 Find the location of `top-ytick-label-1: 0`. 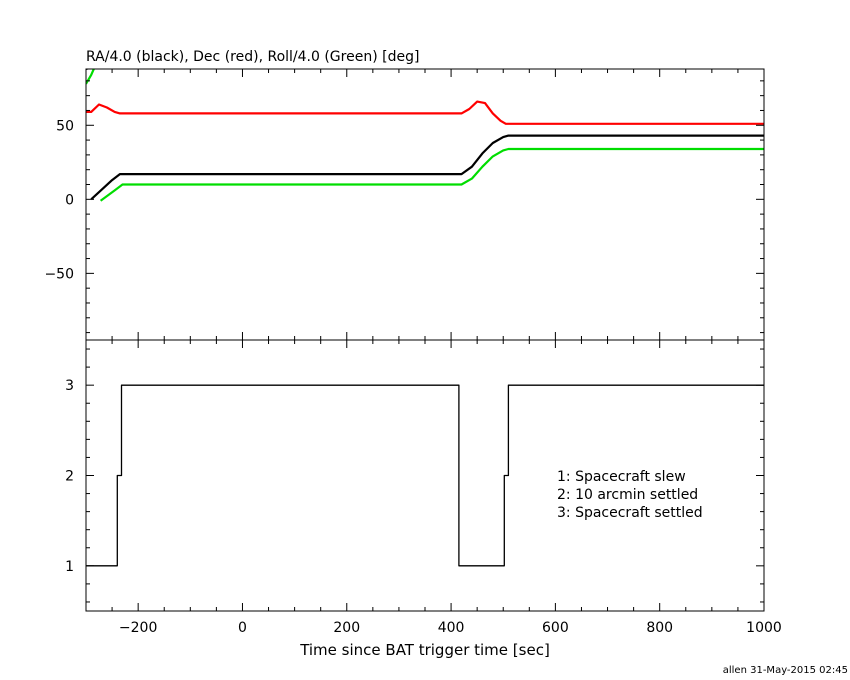

top-ytick-label-1: 0 is located at coordinates (69, 200).